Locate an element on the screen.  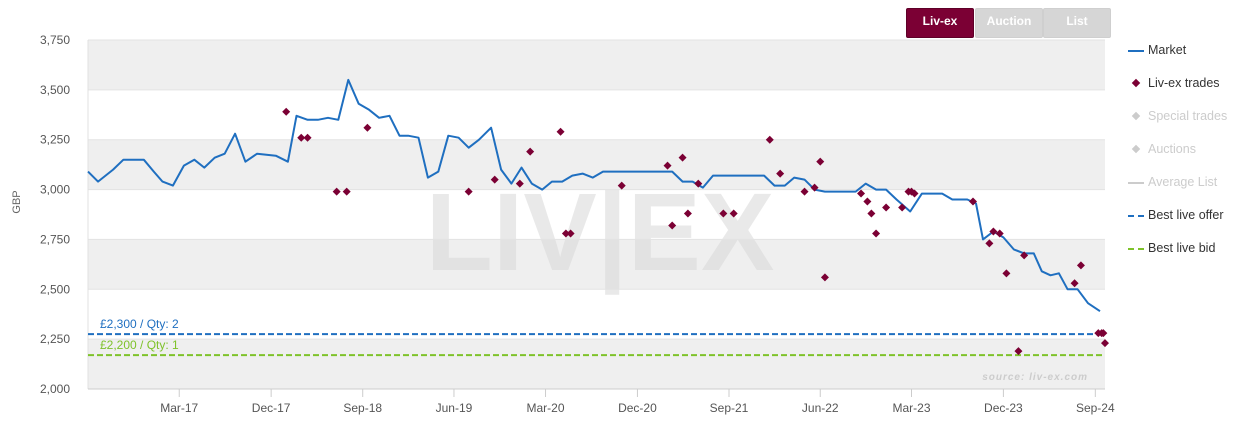
x-tick-label: Jun-19 is located at coordinates (454, 408).